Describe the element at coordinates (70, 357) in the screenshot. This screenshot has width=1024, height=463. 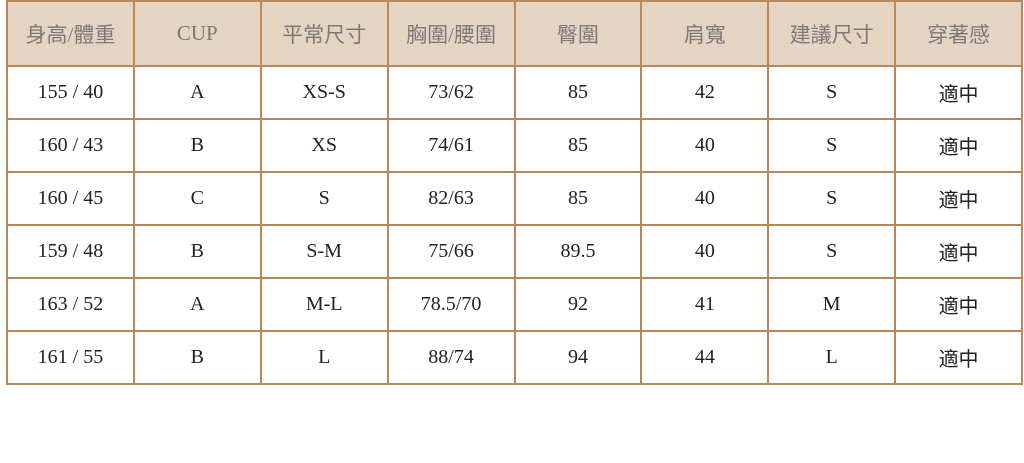
I see `table-cell: 161 / 55` at that location.